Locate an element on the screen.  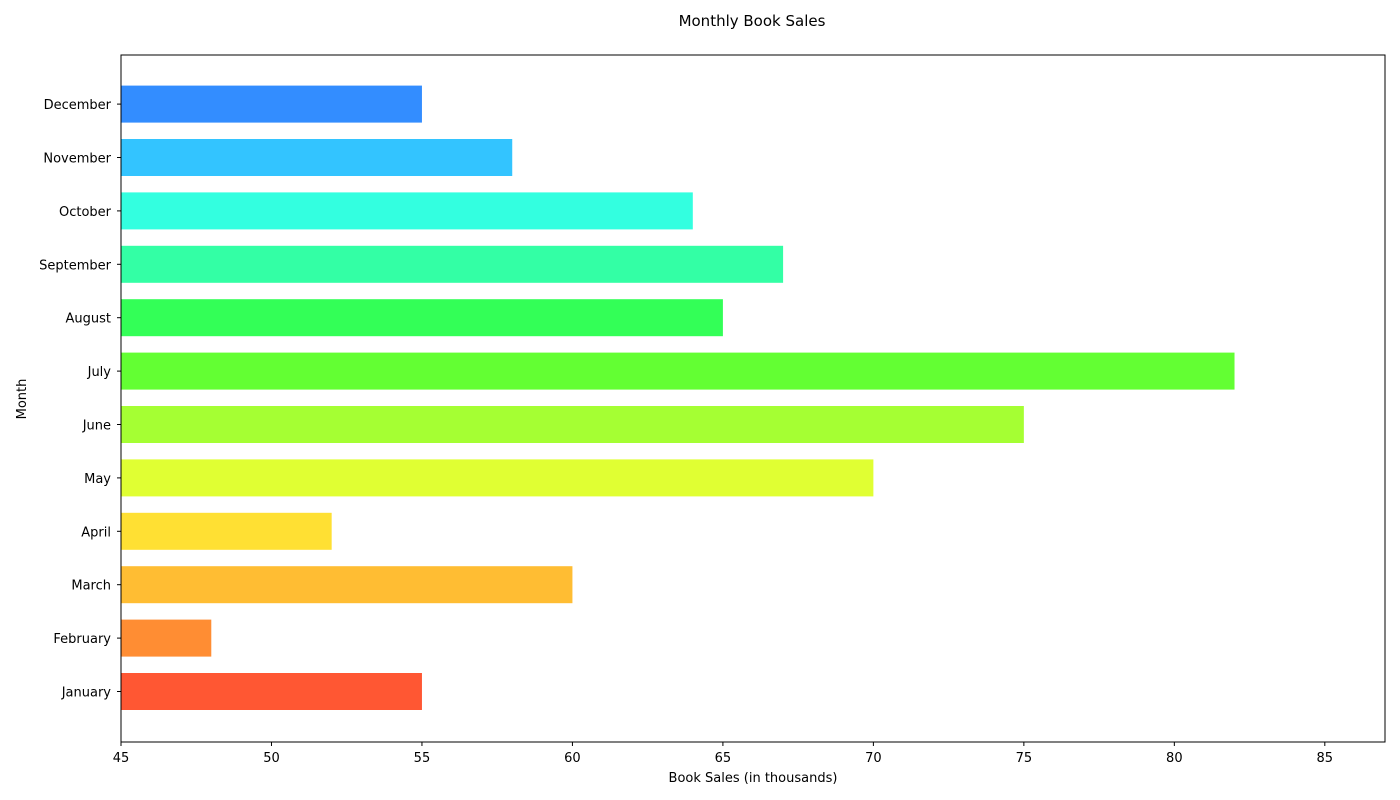
y-tick-label: February is located at coordinates (82, 639).